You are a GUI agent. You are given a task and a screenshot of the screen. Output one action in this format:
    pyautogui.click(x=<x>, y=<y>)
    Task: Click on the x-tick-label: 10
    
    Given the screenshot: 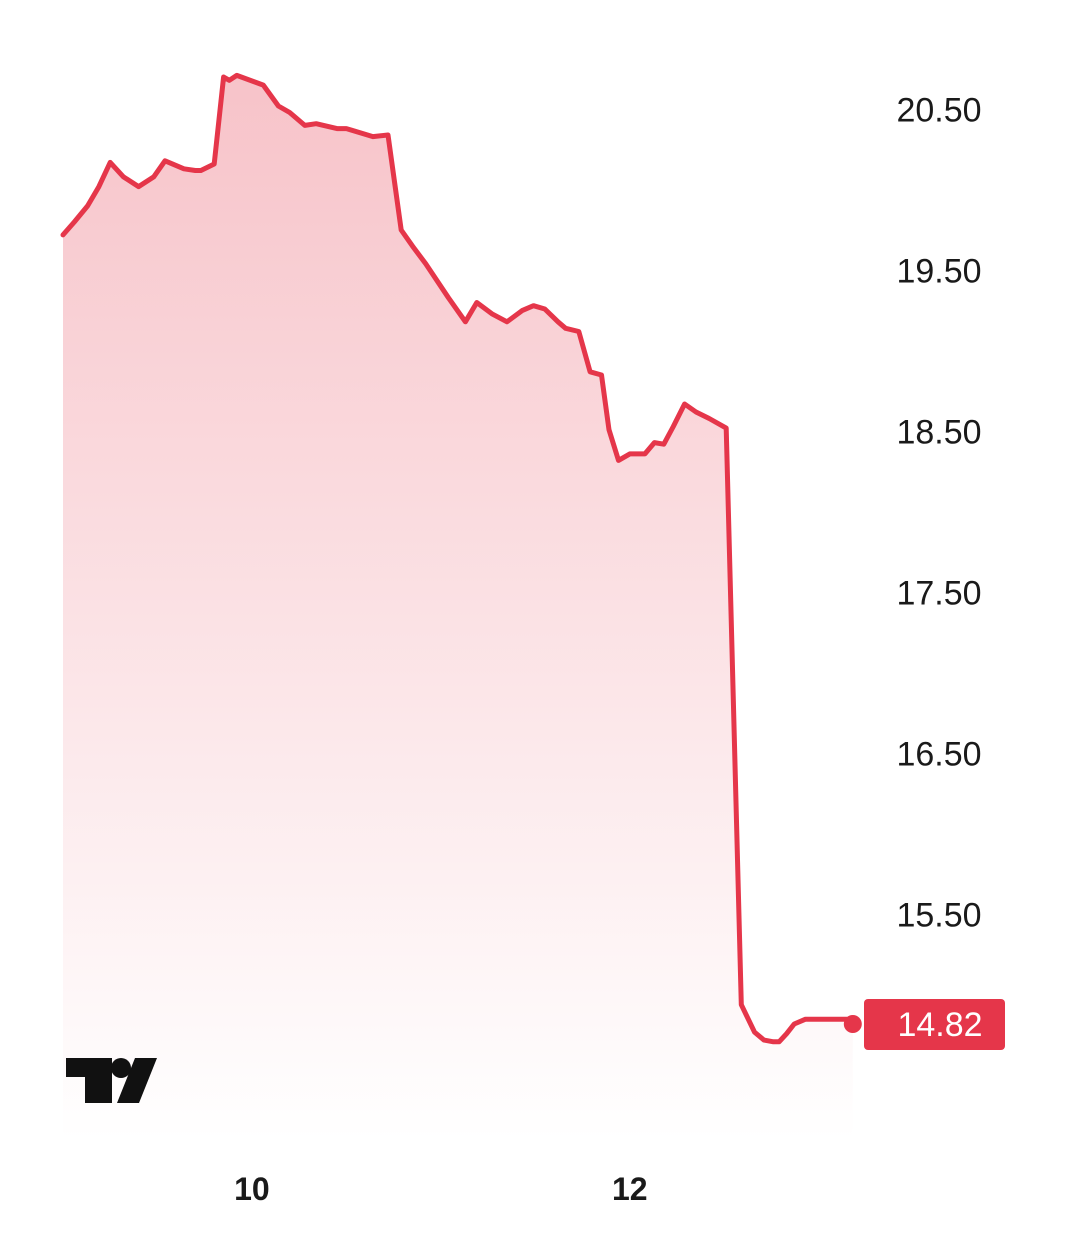 What is the action you would take?
    pyautogui.click(x=252, y=1189)
    